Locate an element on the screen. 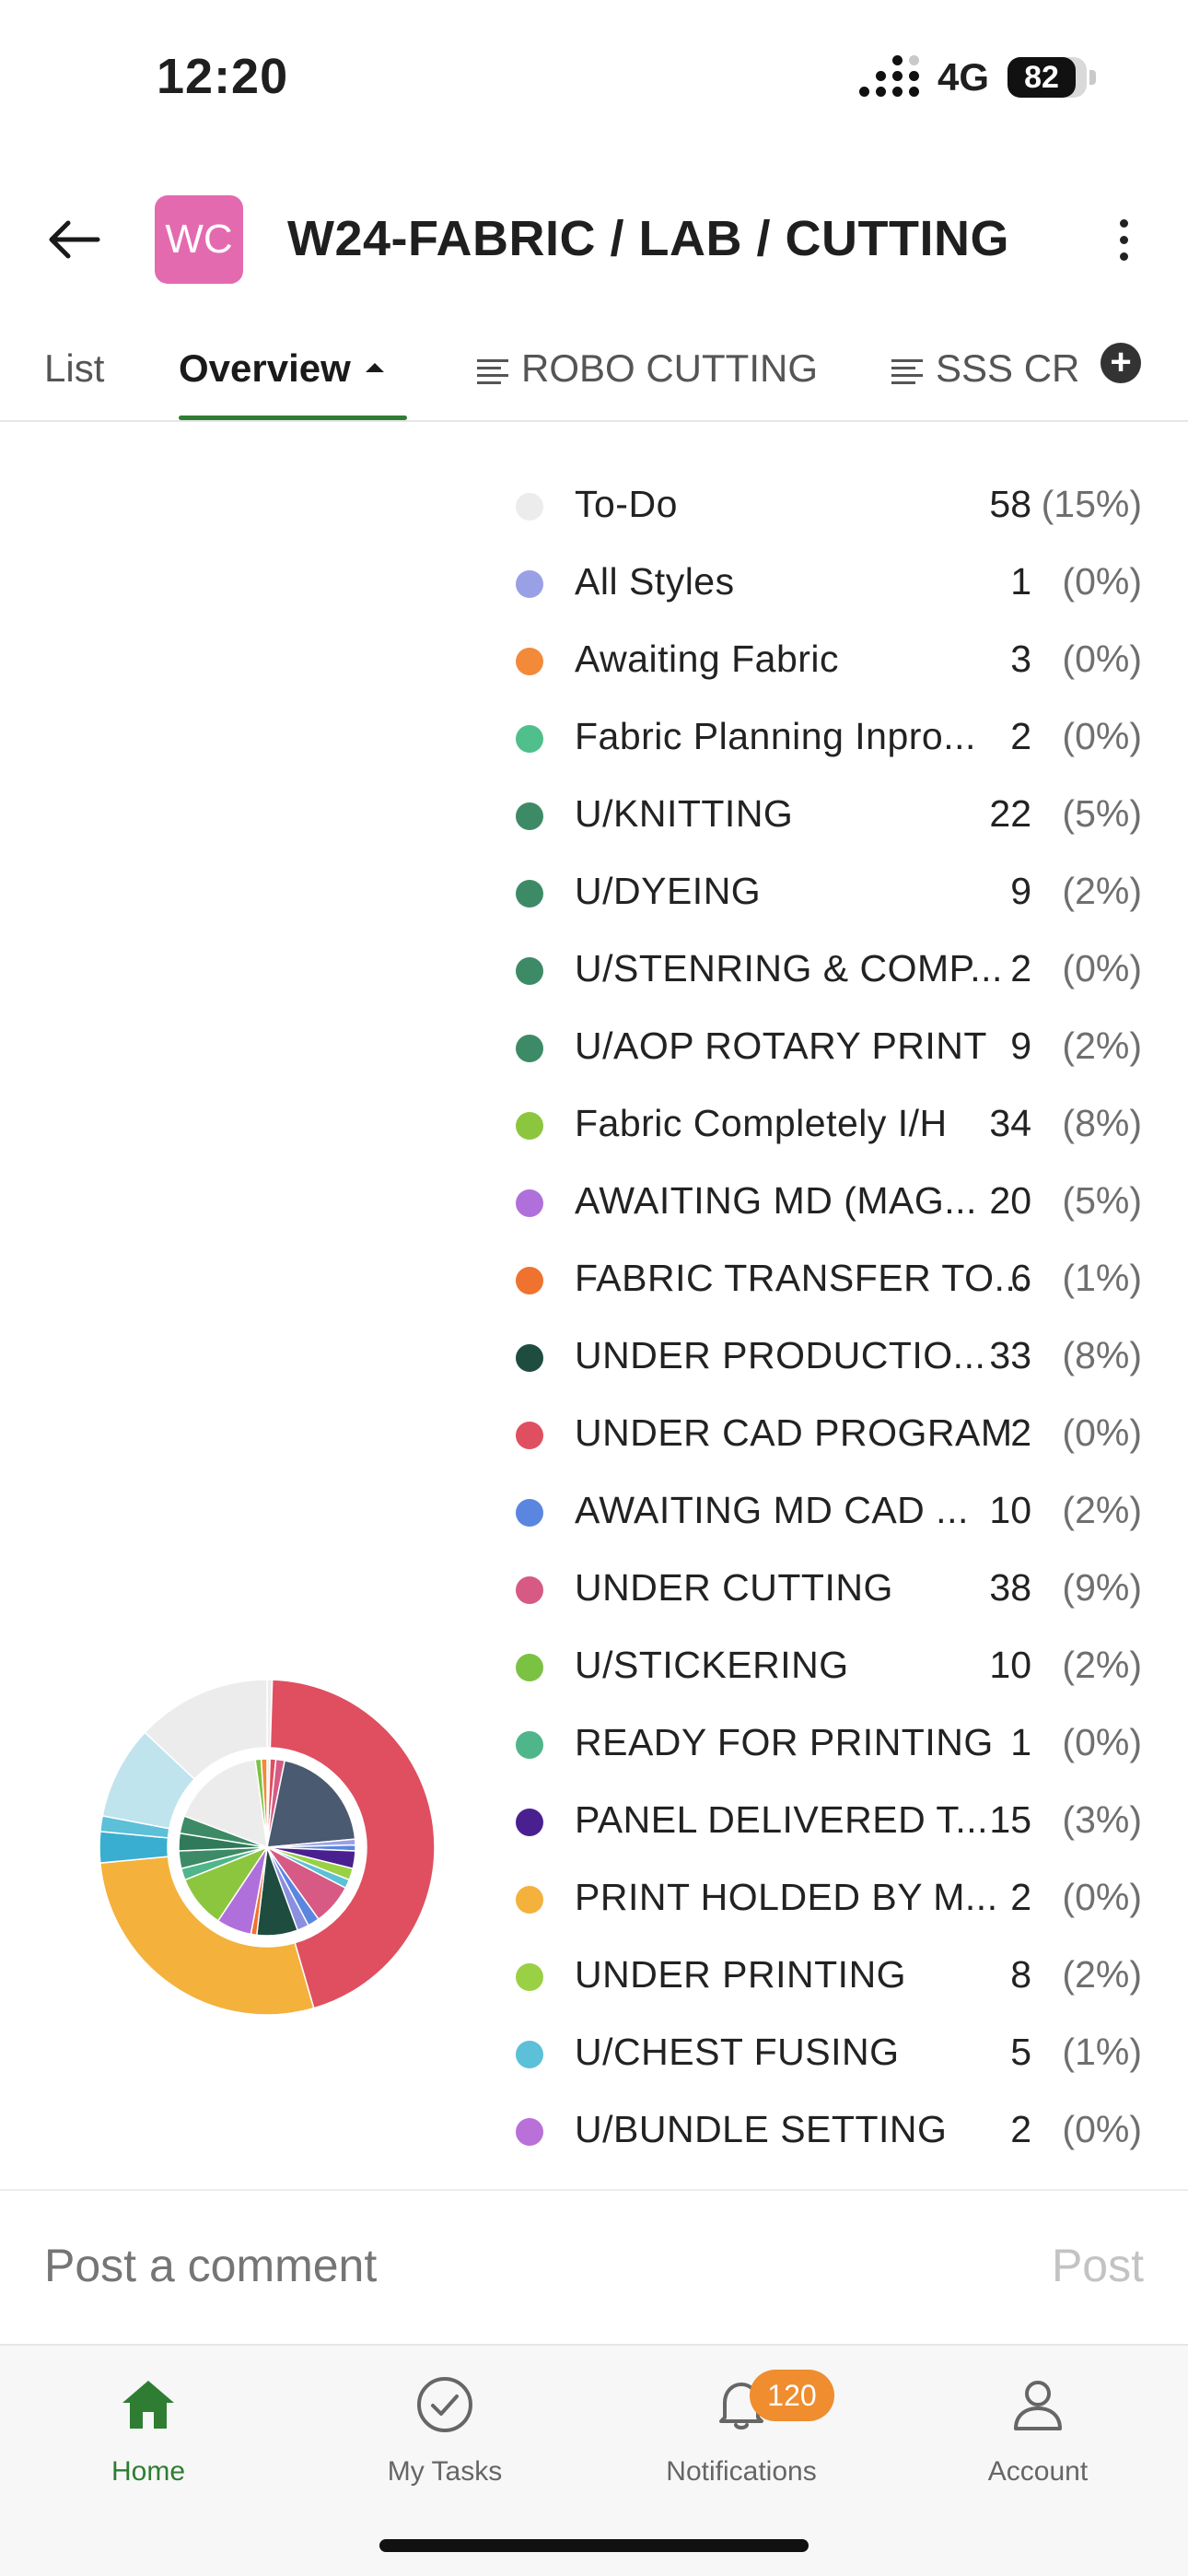  legend-item: AWAITING MD CAD ... 10 (2%) is located at coordinates (829, 1512).